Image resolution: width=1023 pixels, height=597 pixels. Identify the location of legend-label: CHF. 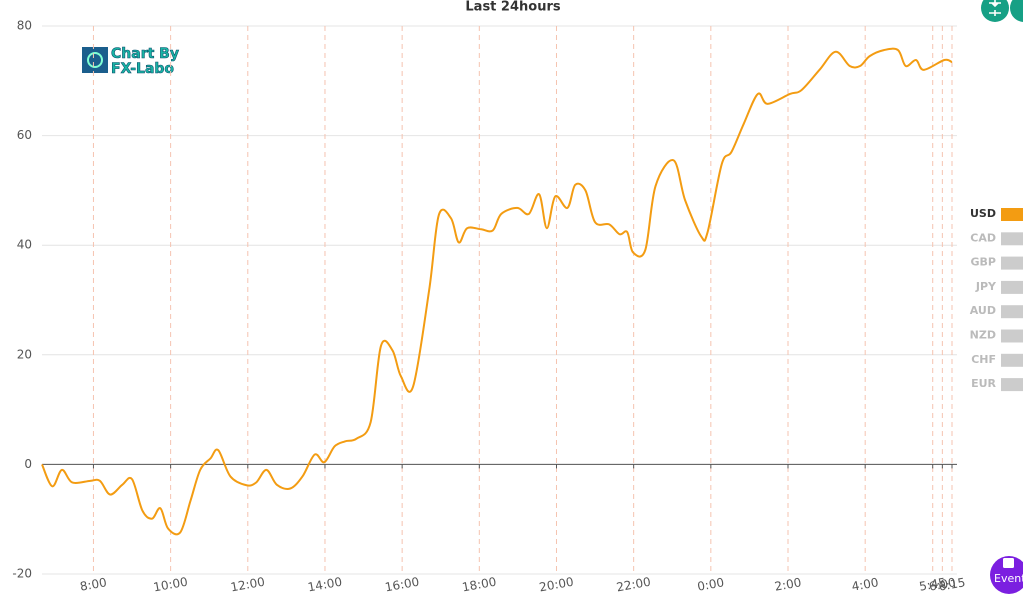
(983, 359).